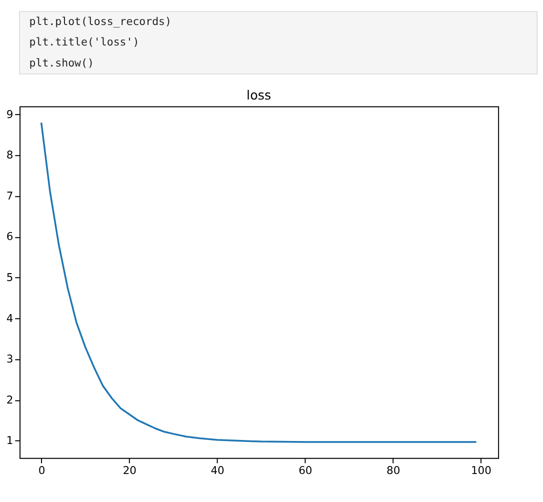 This screenshot has height=502, width=543. Describe the element at coordinates (259, 94) in the screenshot. I see `chart-title: loss` at that location.